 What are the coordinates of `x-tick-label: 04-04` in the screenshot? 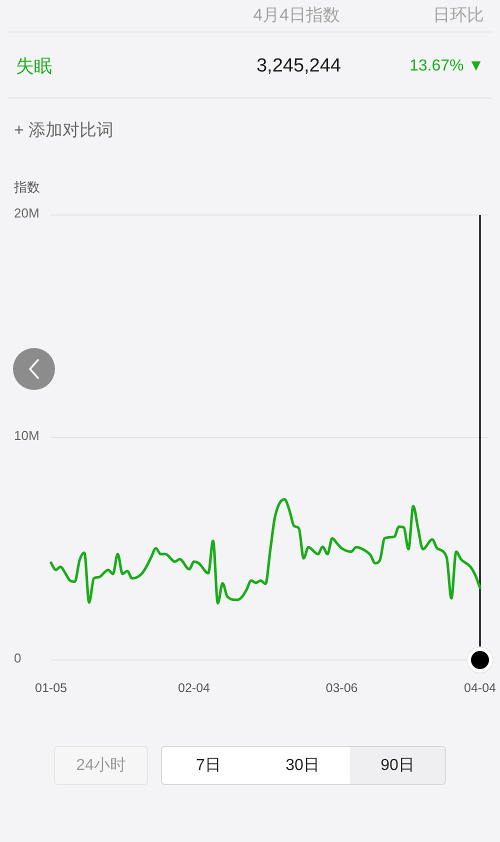 It's located at (480, 688).